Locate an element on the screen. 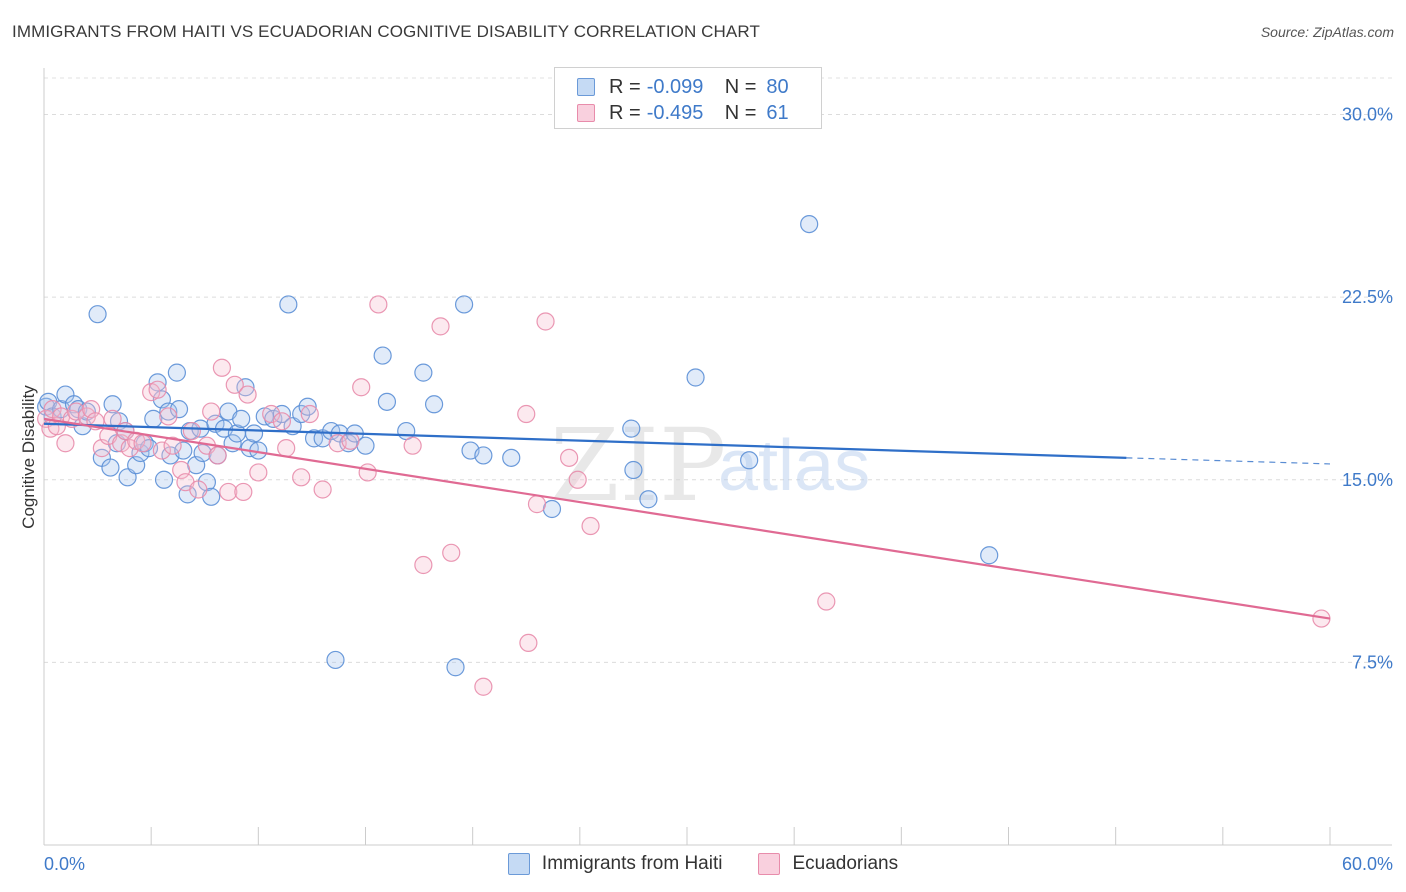 The image size is (1406, 892). legend-r-value-ecuadorians: -0.495 is located at coordinates (675, 112).